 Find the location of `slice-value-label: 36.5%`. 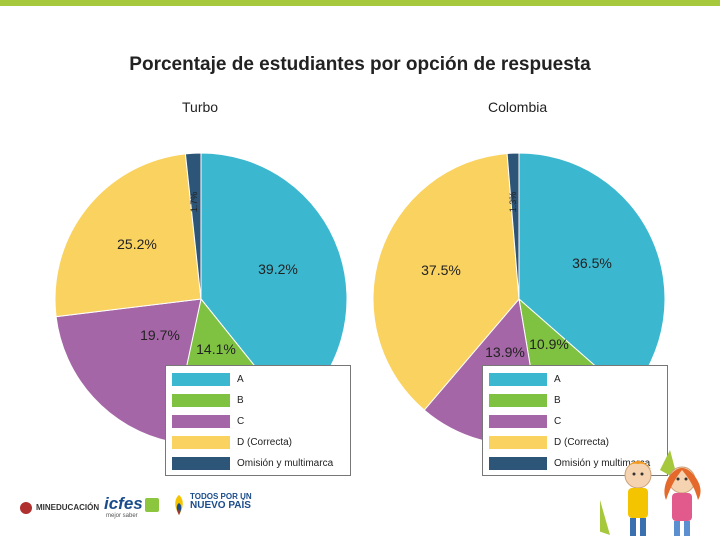

slice-value-label: 36.5% is located at coordinates (592, 263).